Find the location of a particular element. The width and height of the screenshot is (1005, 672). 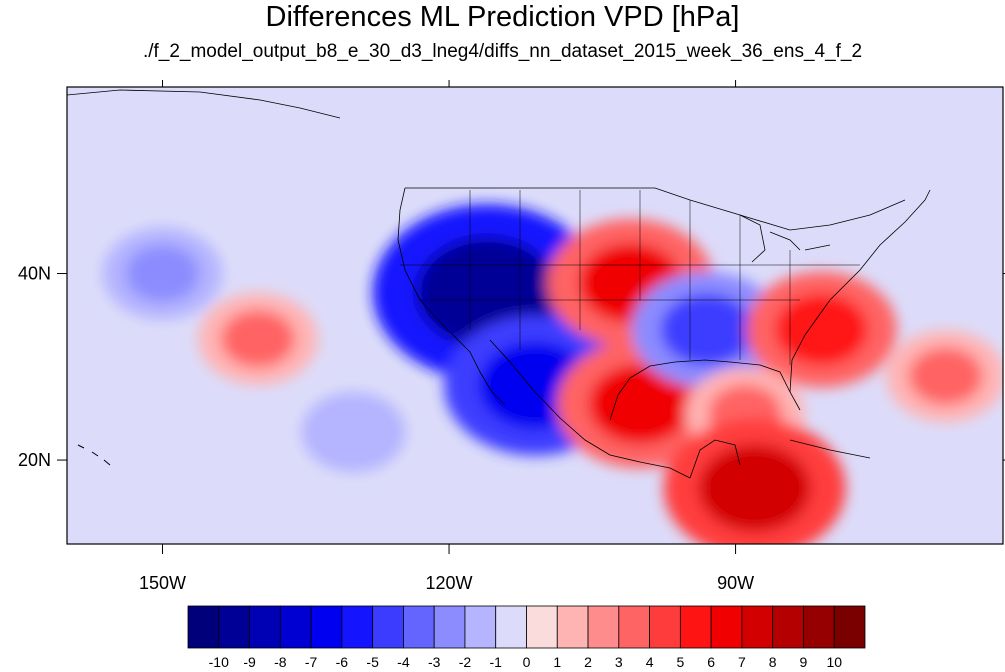

y-tick-label: 40N is located at coordinates (34, 274).